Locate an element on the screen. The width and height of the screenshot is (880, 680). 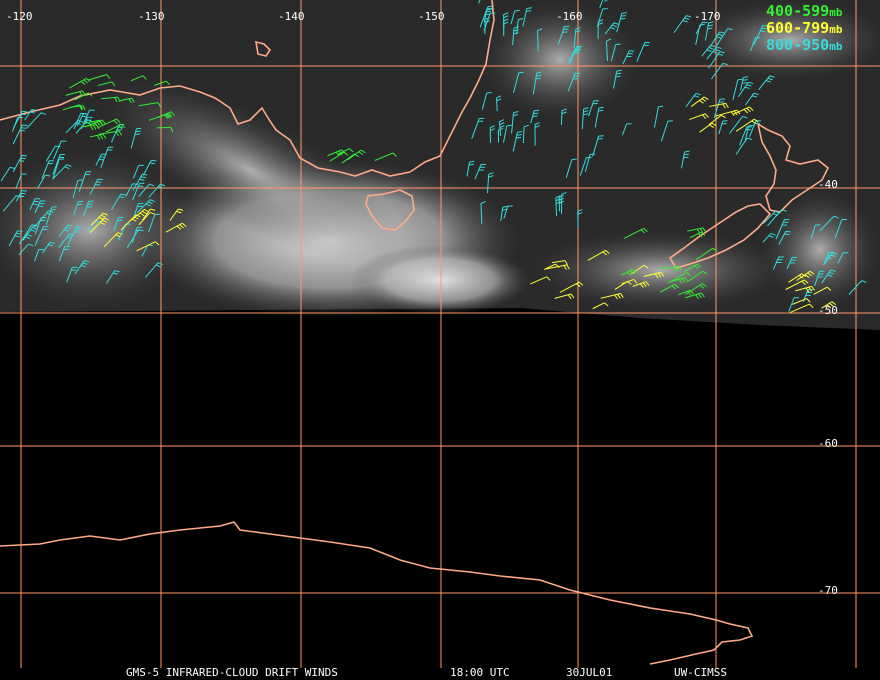
lon-label-170: -170 is located at coordinates (707, 16).